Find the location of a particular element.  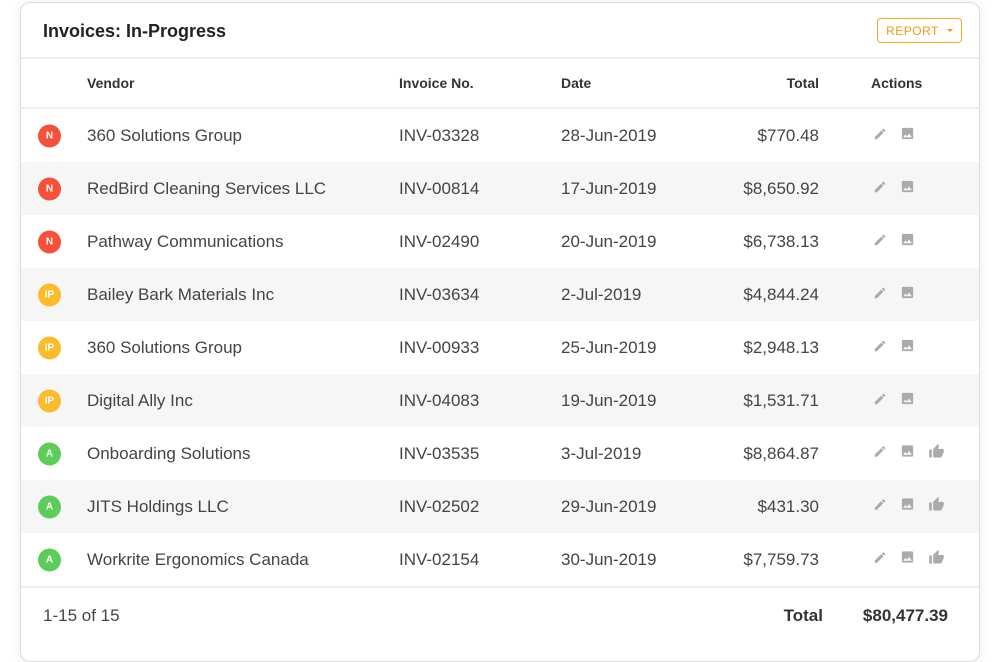

invoice-cell: INV-03328 is located at coordinates (439, 135).